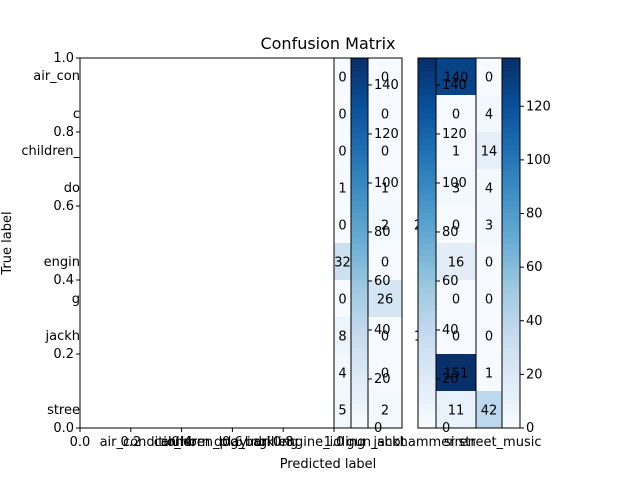 The height and width of the screenshot is (480, 640). What do you see at coordinates (534, 321) in the screenshot?
I see `colorbar-tick-label: 40` at bounding box center [534, 321].